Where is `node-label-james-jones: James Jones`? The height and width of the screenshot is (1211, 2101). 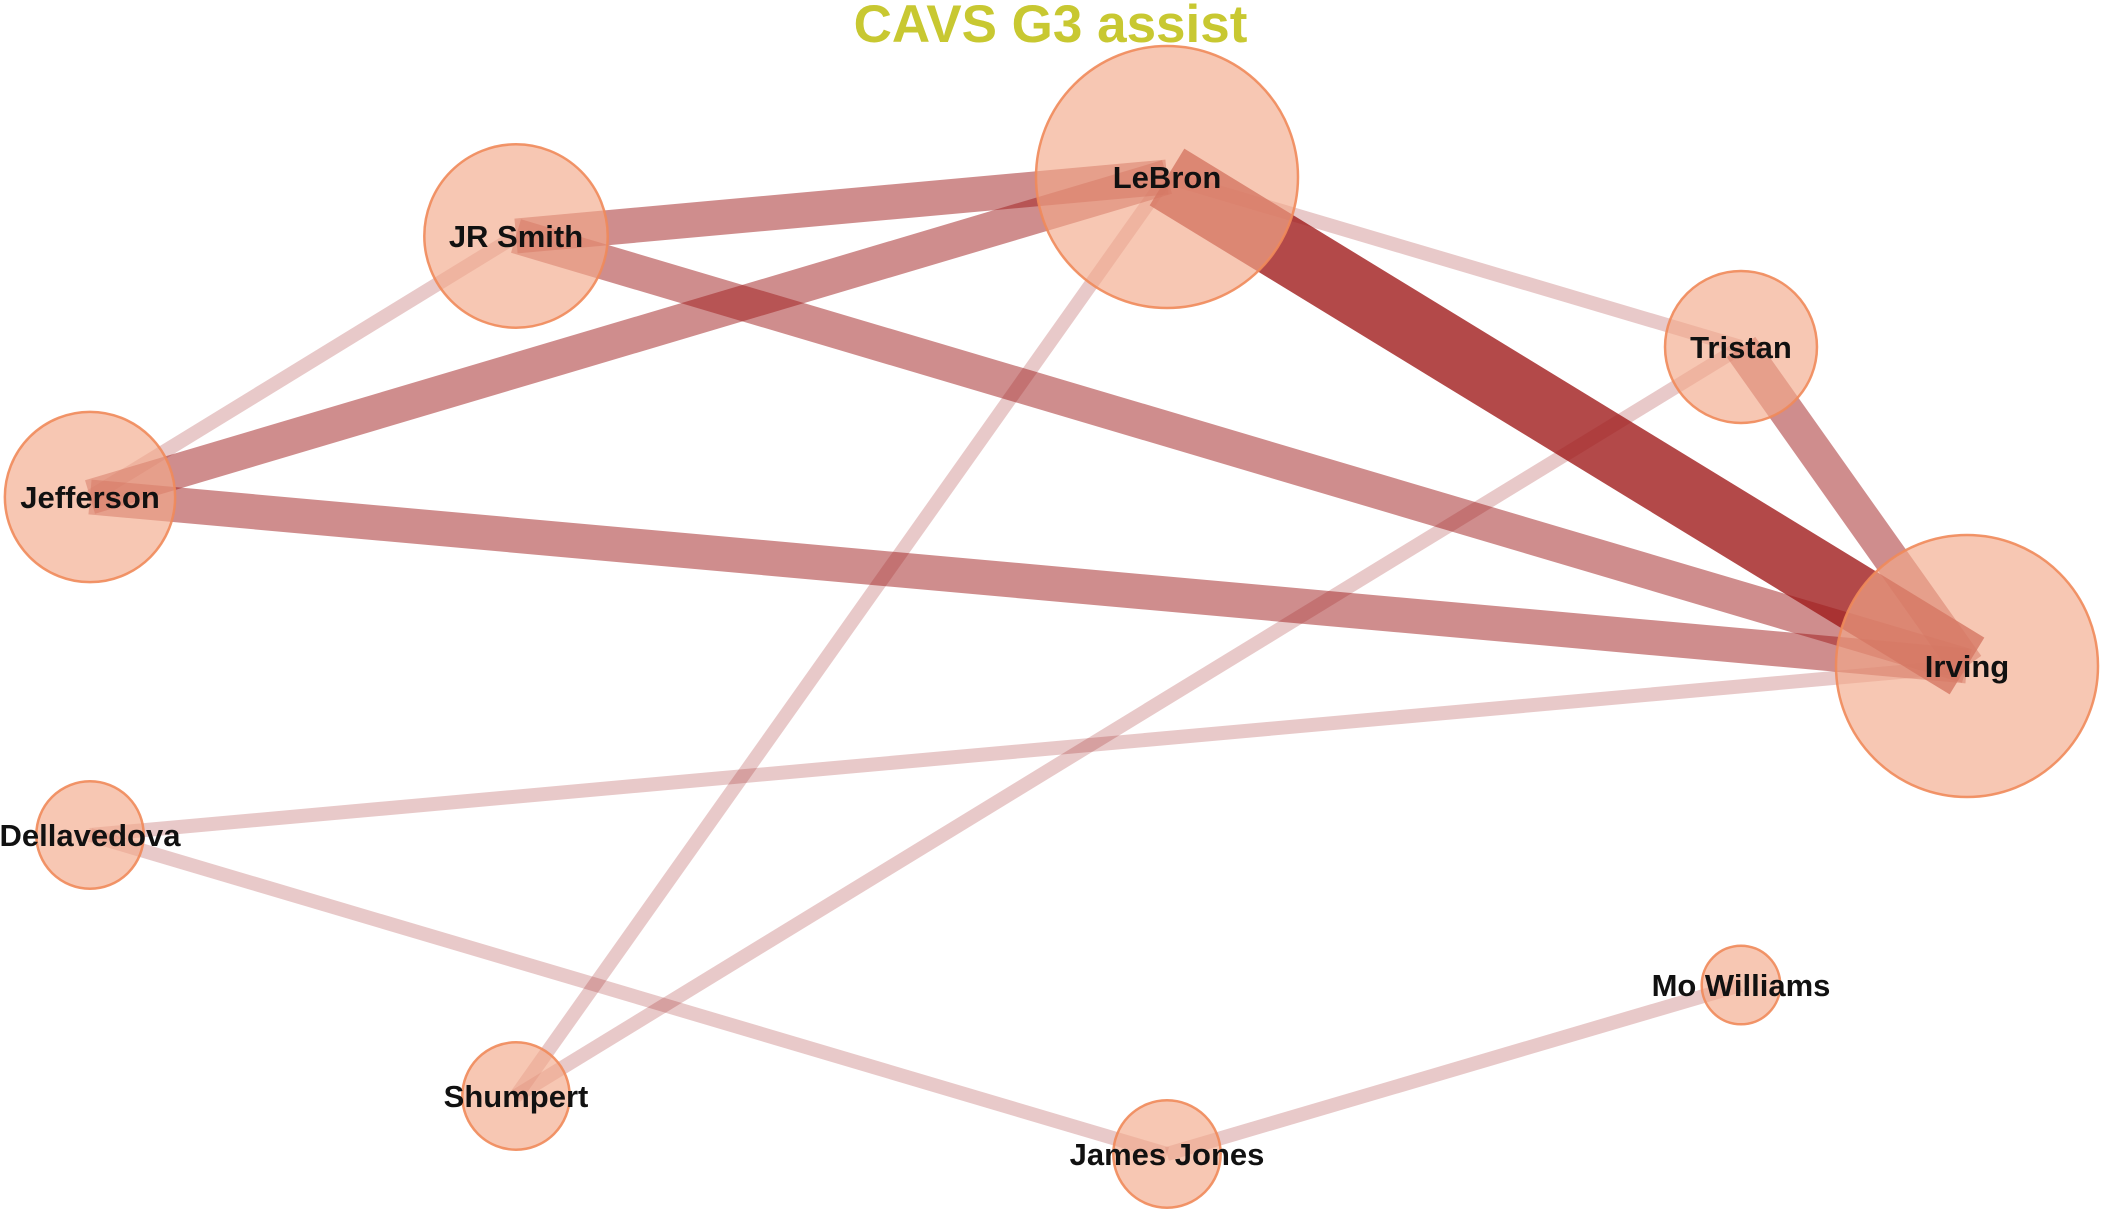 node-label-james-jones: James Jones is located at coordinates (1167, 1154).